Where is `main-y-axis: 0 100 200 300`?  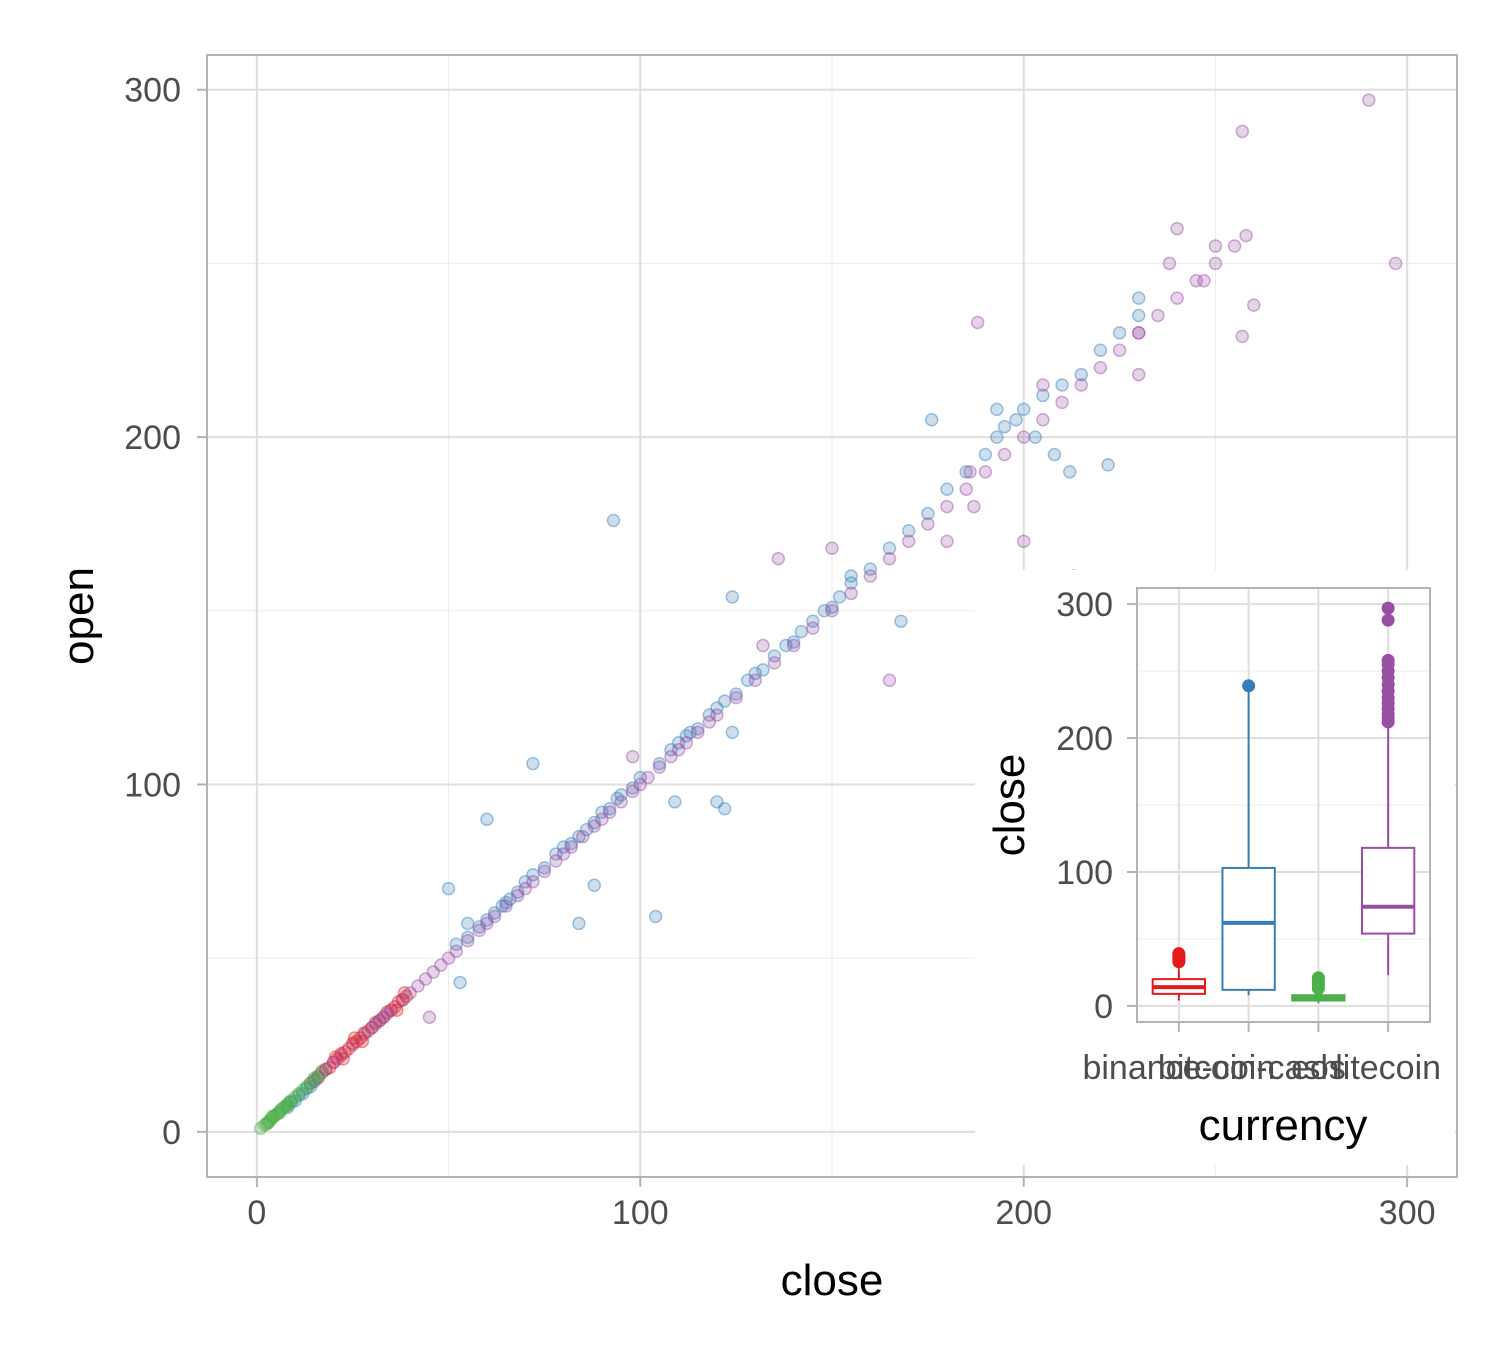 main-y-axis: 0 100 200 300 is located at coordinates (165, 612).